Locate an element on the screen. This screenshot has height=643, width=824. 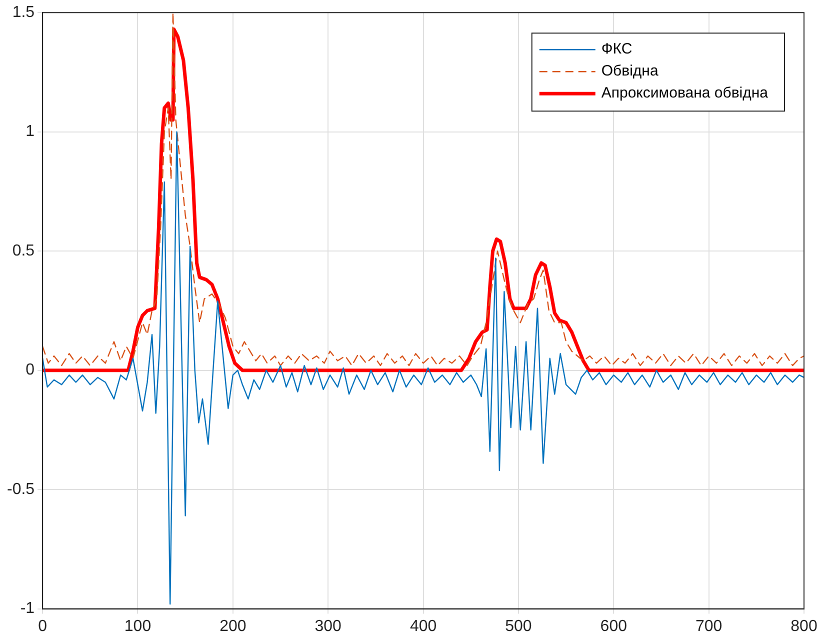
y-tick-label: 0.5 is located at coordinates (23, 251).